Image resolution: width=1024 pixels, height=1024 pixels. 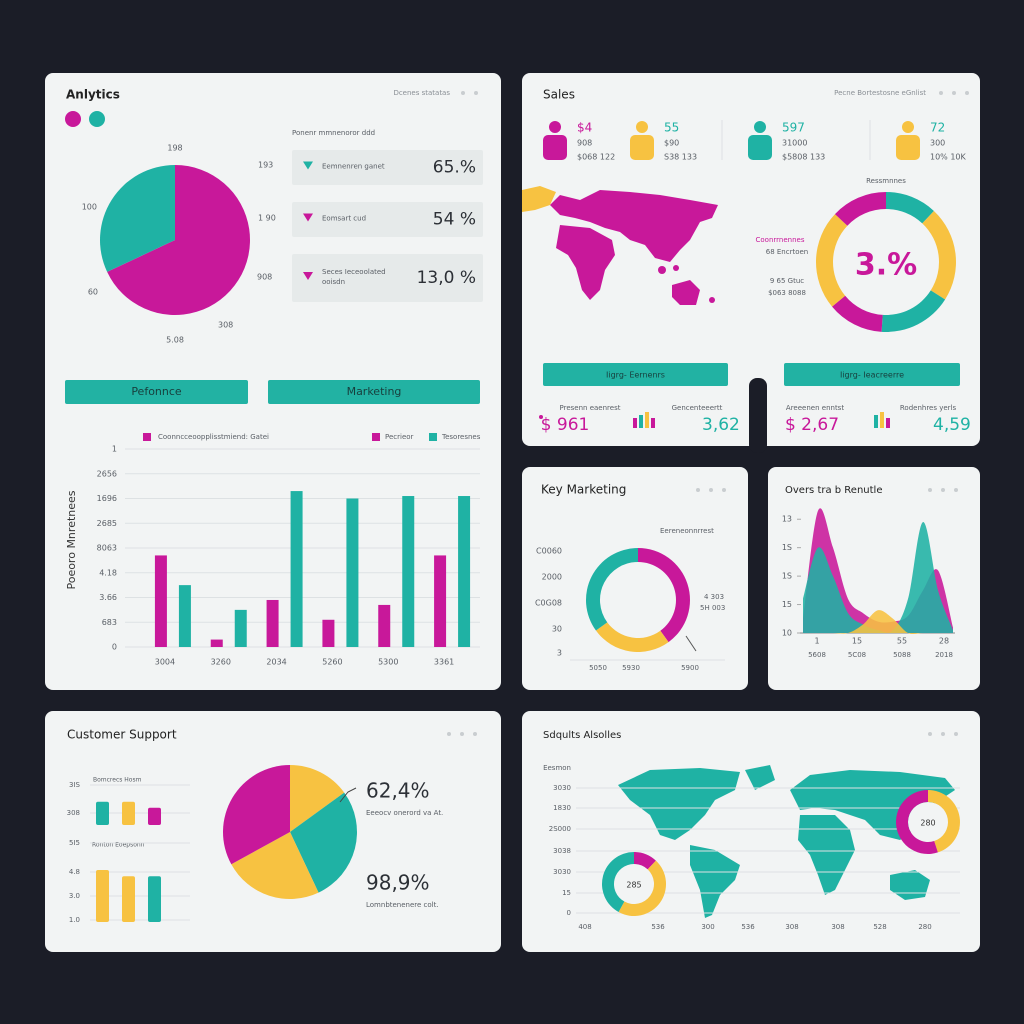 I want to click on legend-label: Pecrieor, so click(x=399, y=437).